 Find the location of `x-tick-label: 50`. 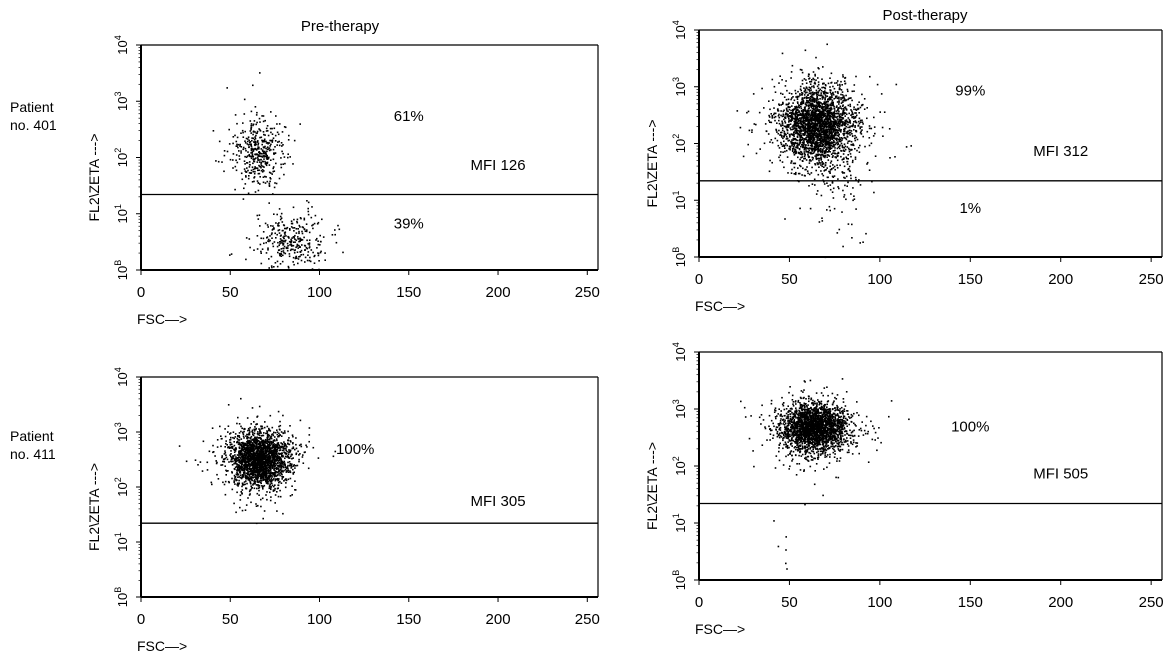

x-tick-label: 50 is located at coordinates (789, 279).